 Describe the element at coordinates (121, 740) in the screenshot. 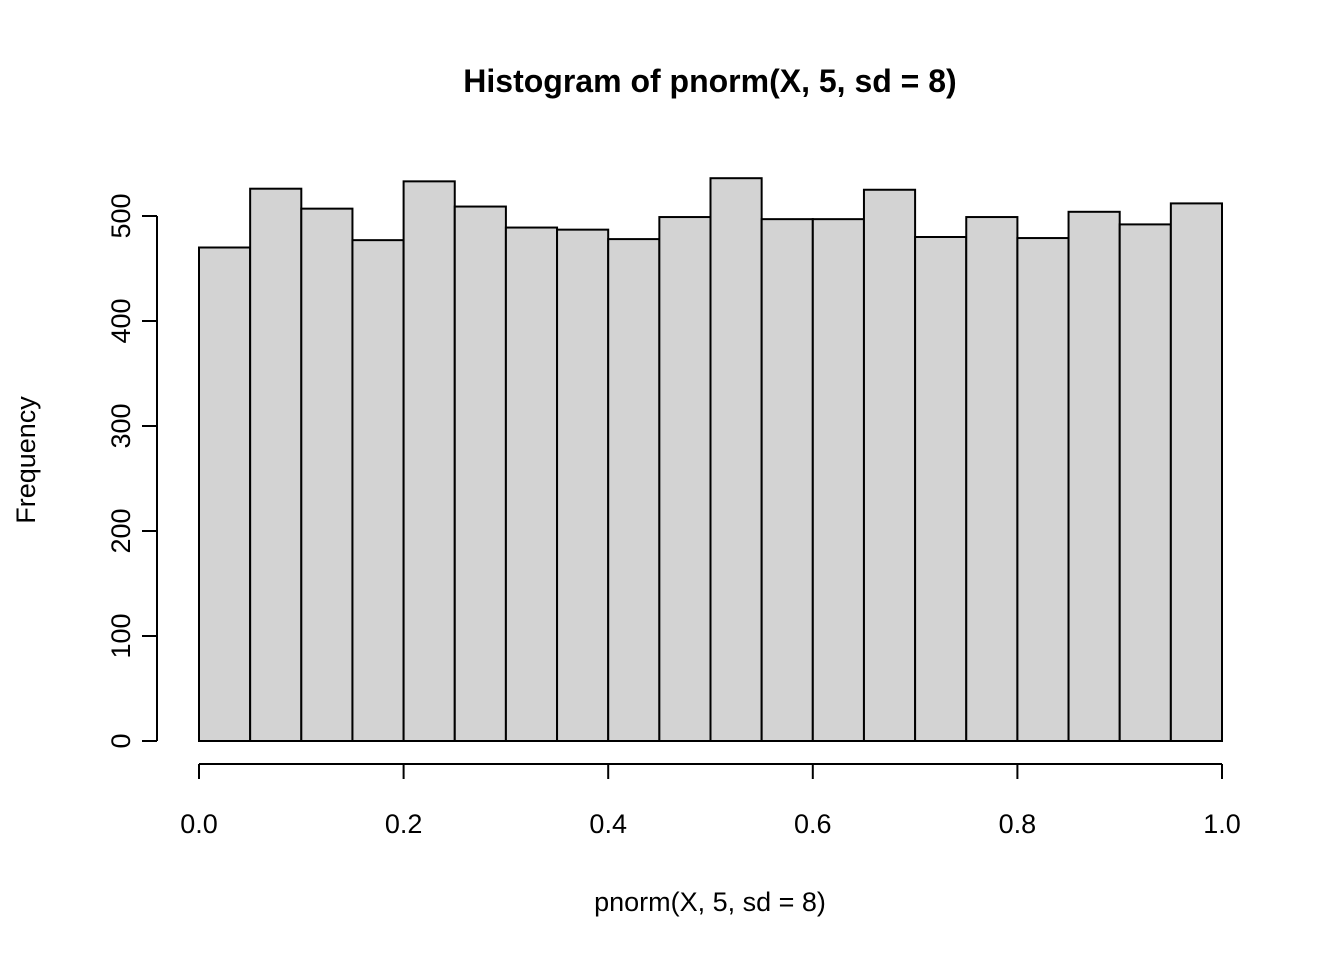

I see `y-tick-label: 0` at that location.